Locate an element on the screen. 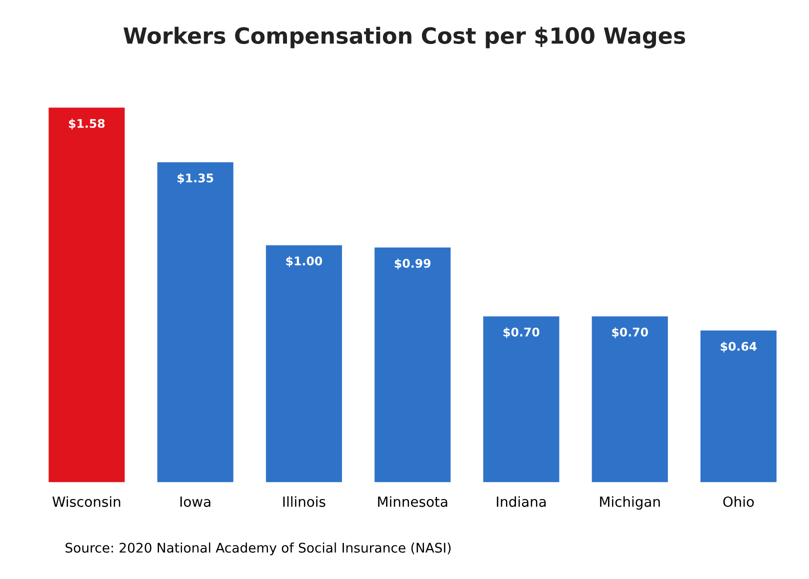 This screenshot has width=809, height=579. x-tick-label: Indiana is located at coordinates (521, 501).